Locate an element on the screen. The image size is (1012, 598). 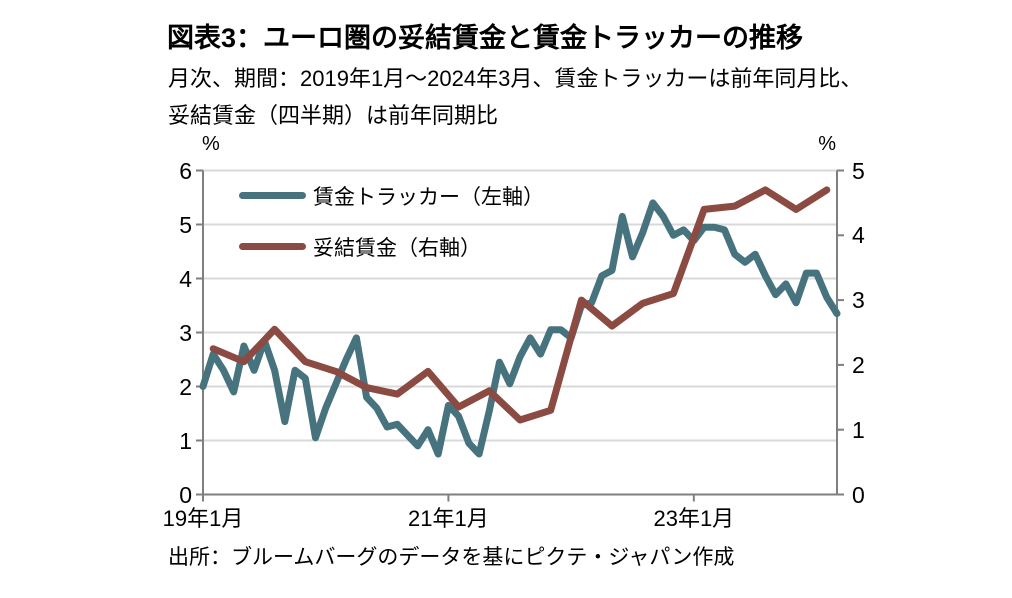
legend-item-negotiated-wages: 妥結賃金（右軸） is located at coordinates (391, 246).